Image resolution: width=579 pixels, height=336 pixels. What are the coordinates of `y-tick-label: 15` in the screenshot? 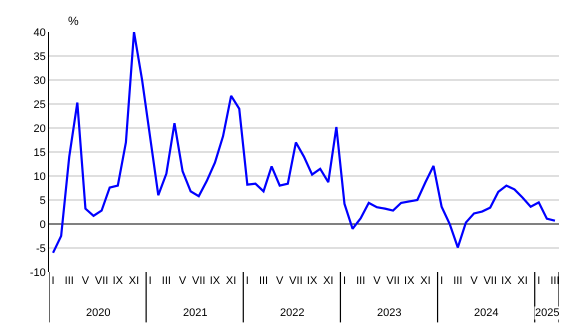 It's located at (40, 152).